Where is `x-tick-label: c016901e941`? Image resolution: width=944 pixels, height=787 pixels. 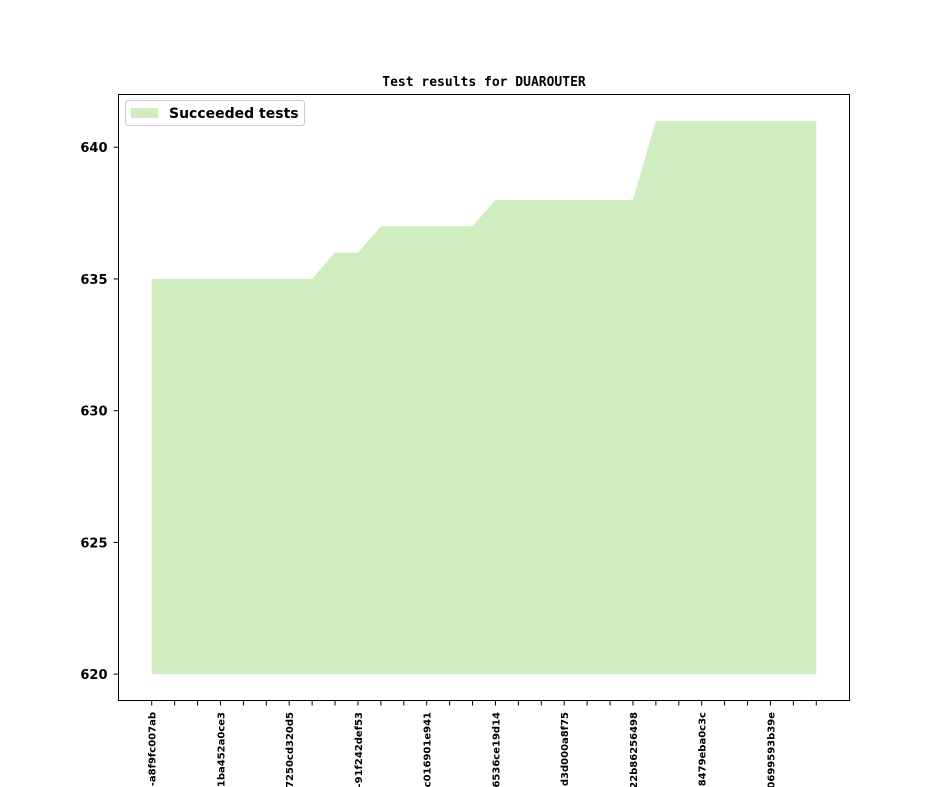
x-tick-label: c016901e941 is located at coordinates (428, 749).